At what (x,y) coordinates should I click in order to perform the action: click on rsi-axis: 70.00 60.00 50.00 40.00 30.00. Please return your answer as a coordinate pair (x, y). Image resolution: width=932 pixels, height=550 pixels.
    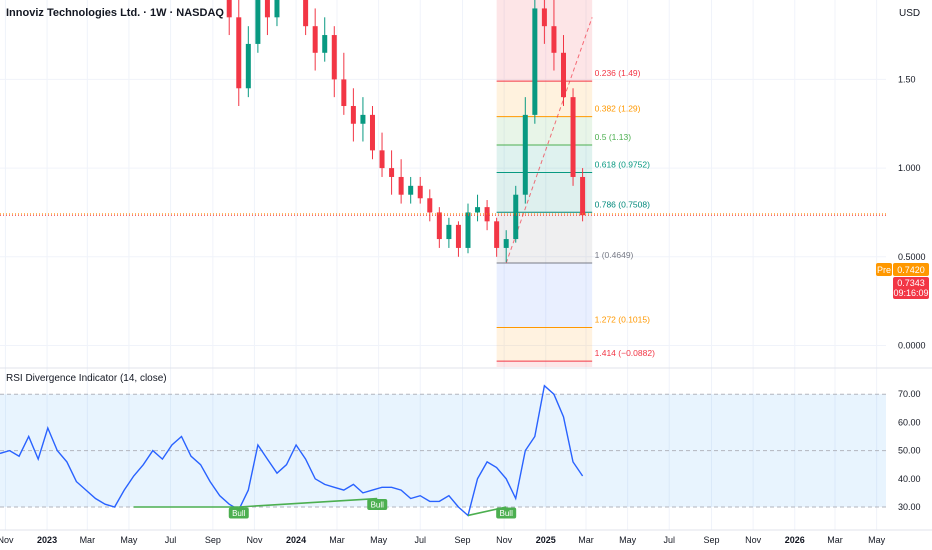
    Looking at the image, I should click on (909, 450).